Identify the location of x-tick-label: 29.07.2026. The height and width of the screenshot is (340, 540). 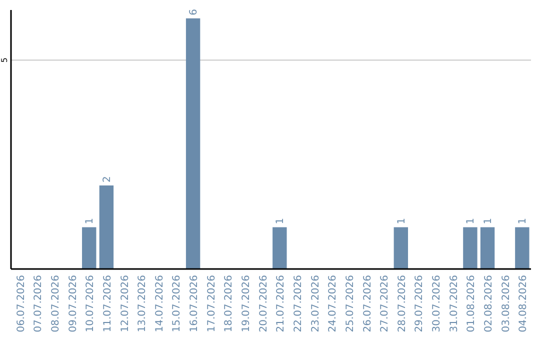
(420, 303).